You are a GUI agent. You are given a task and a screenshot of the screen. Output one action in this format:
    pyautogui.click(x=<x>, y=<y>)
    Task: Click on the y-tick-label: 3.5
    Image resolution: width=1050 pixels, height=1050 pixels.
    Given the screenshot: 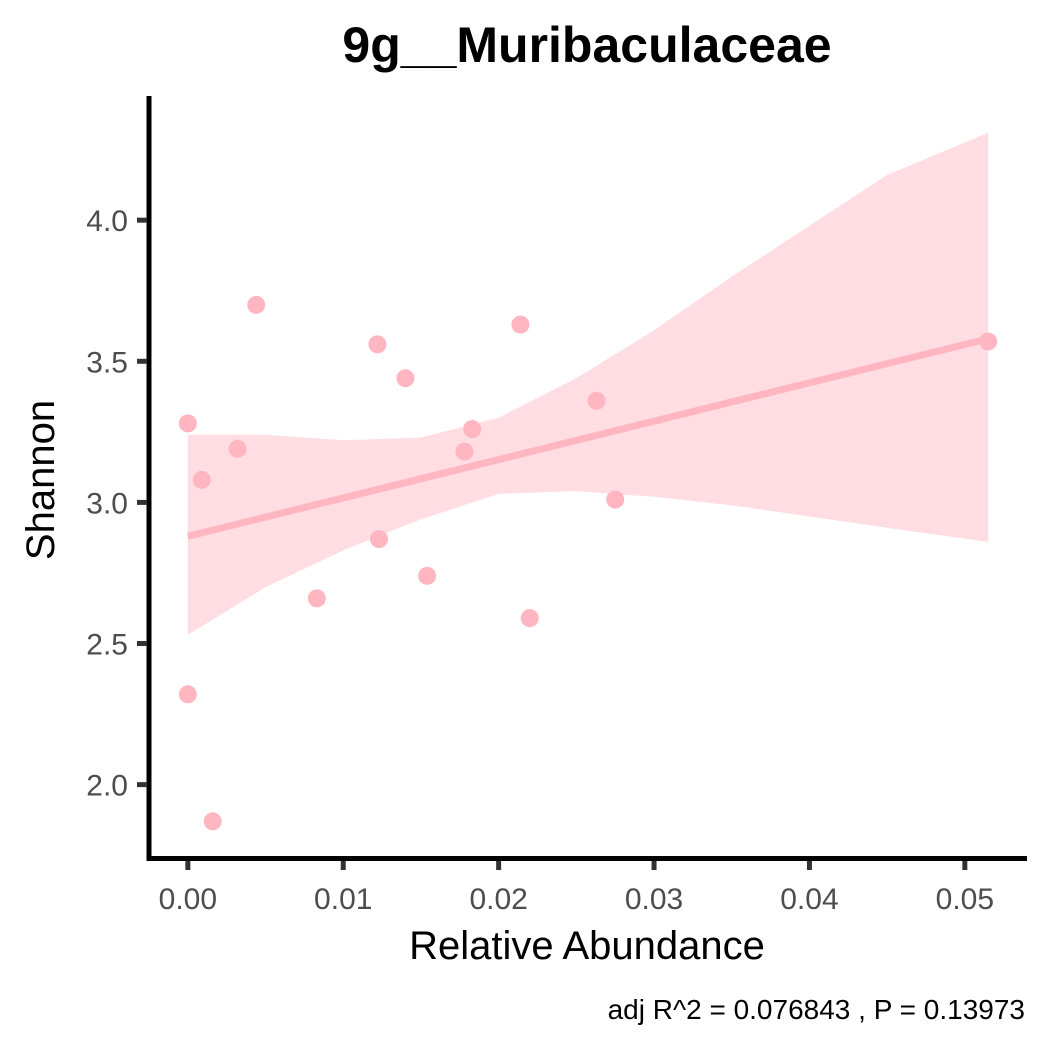 What is the action you would take?
    pyautogui.click(x=107, y=362)
    